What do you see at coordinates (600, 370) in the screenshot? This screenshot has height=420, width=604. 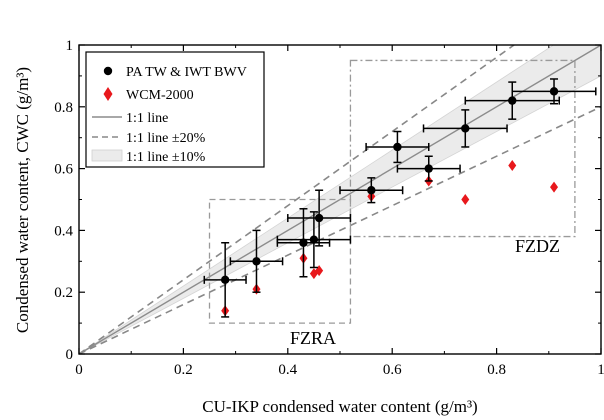 I see `x-tick-label: 1` at bounding box center [600, 370].